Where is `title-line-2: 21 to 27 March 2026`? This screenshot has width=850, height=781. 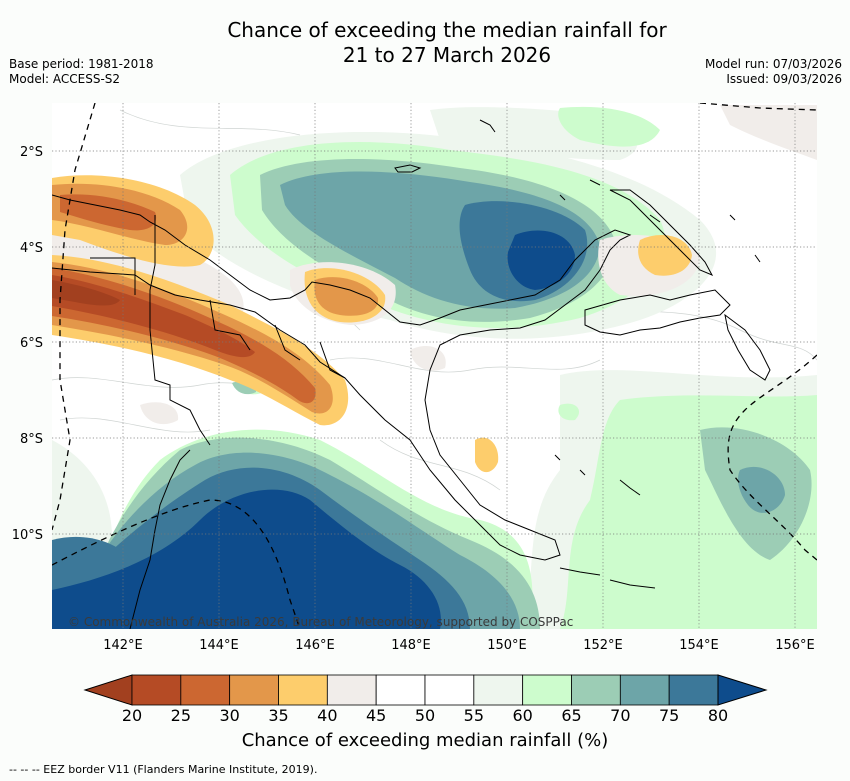 title-line-2: 21 to 27 March 2026 is located at coordinates (447, 55).